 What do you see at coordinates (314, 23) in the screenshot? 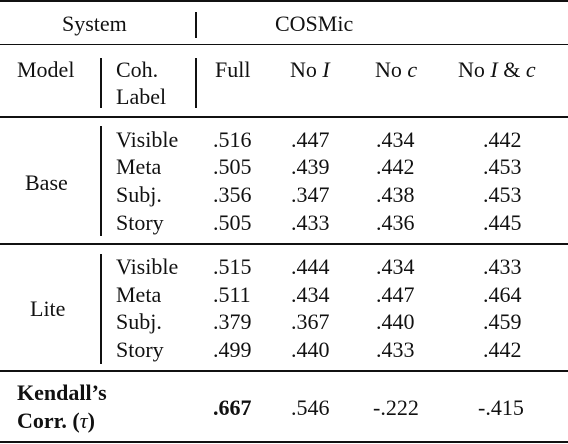
I see `cosmic-header: COSMic` at bounding box center [314, 23].